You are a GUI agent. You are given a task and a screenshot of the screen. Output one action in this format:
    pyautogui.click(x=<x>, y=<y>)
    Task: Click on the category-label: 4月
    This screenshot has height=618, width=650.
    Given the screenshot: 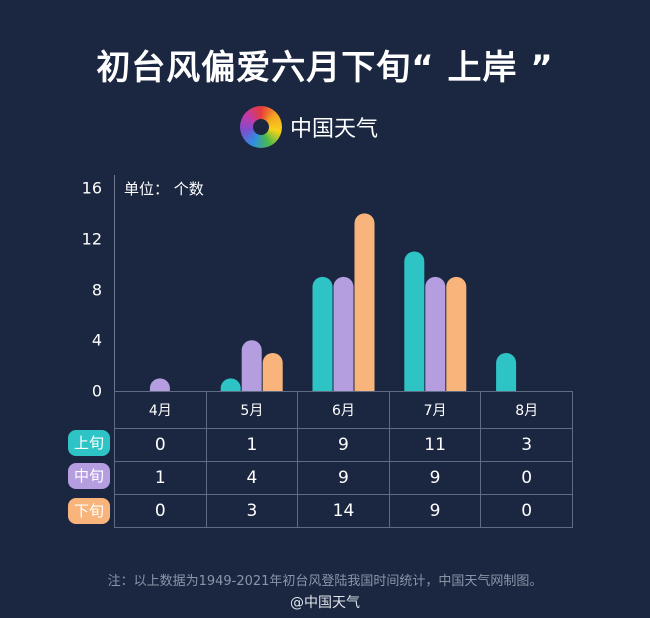 What is the action you would take?
    pyautogui.click(x=160, y=410)
    